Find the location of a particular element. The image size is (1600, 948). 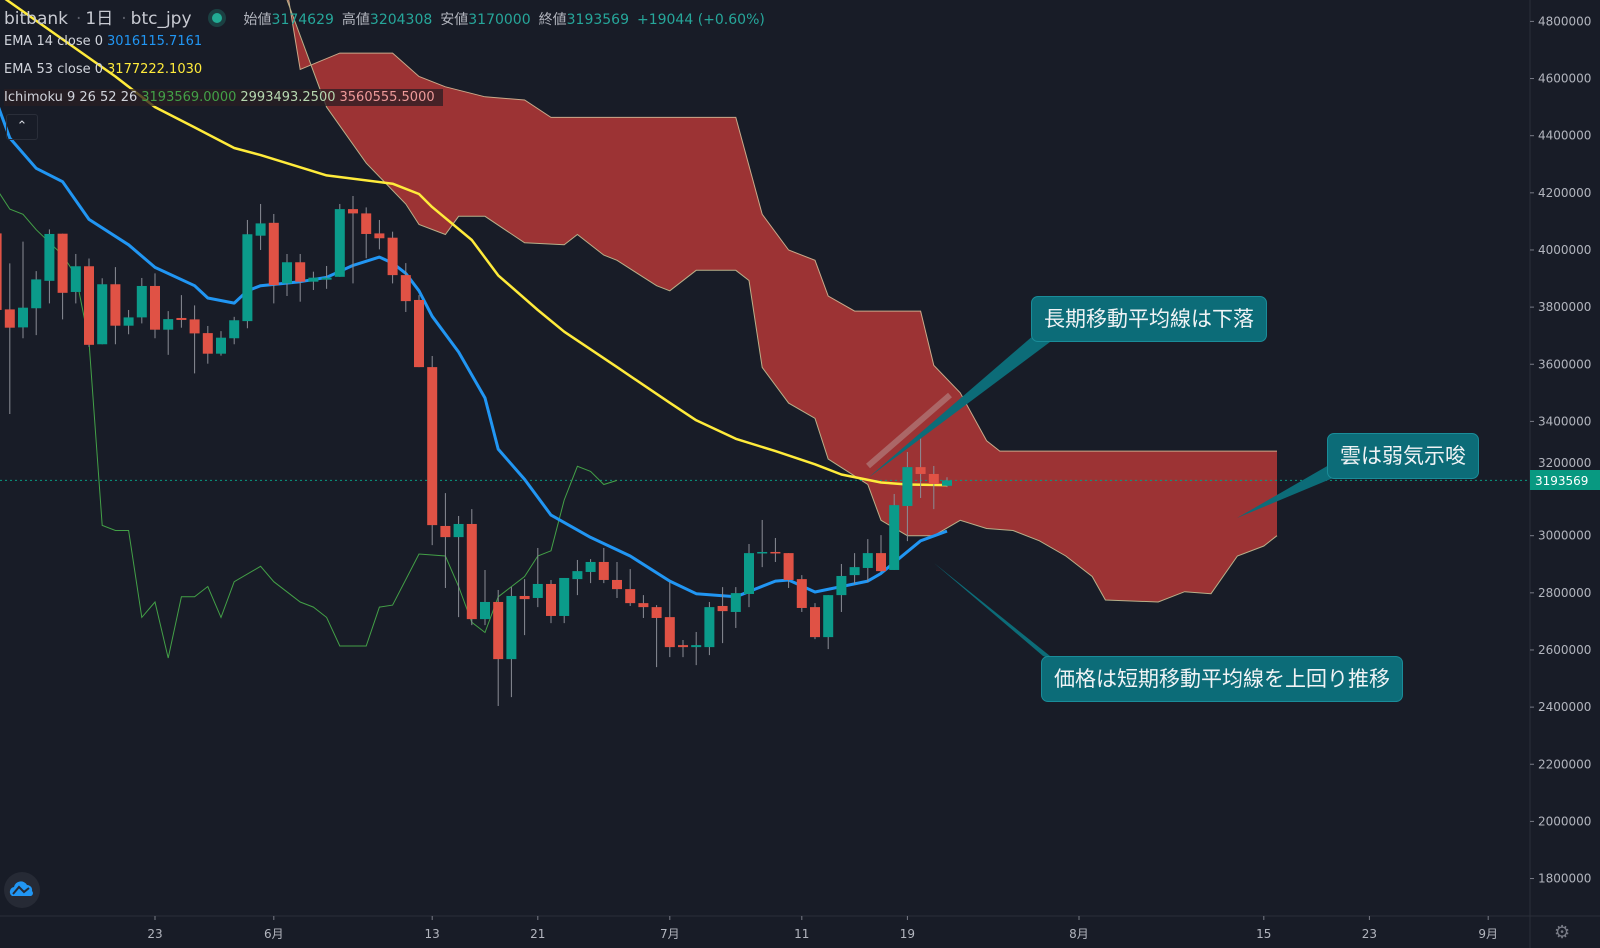

exchange-name: bitbank is located at coordinates (36, 19).